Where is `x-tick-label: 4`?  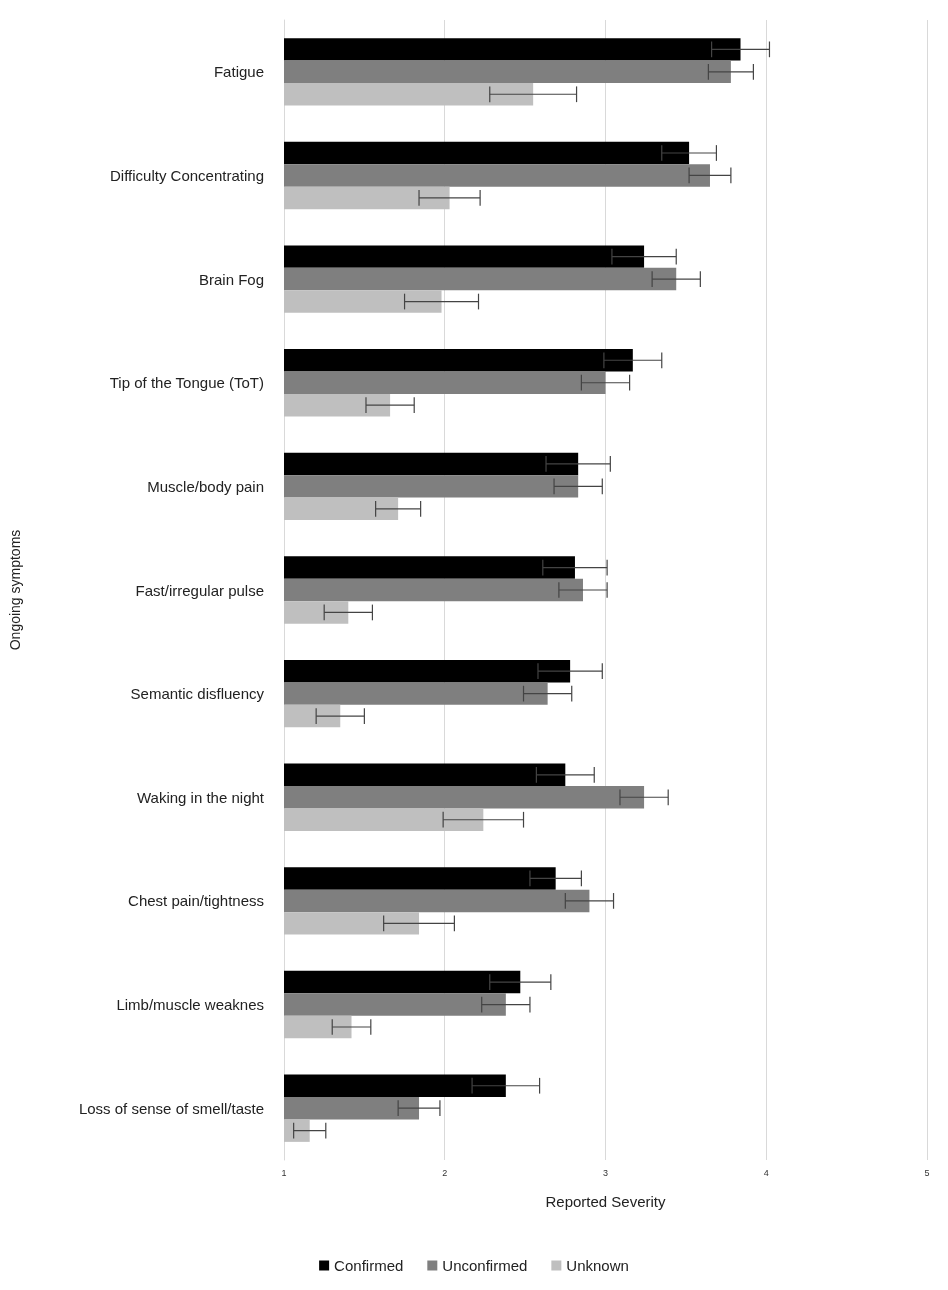
x-tick-label: 4 is located at coordinates (766, 1172).